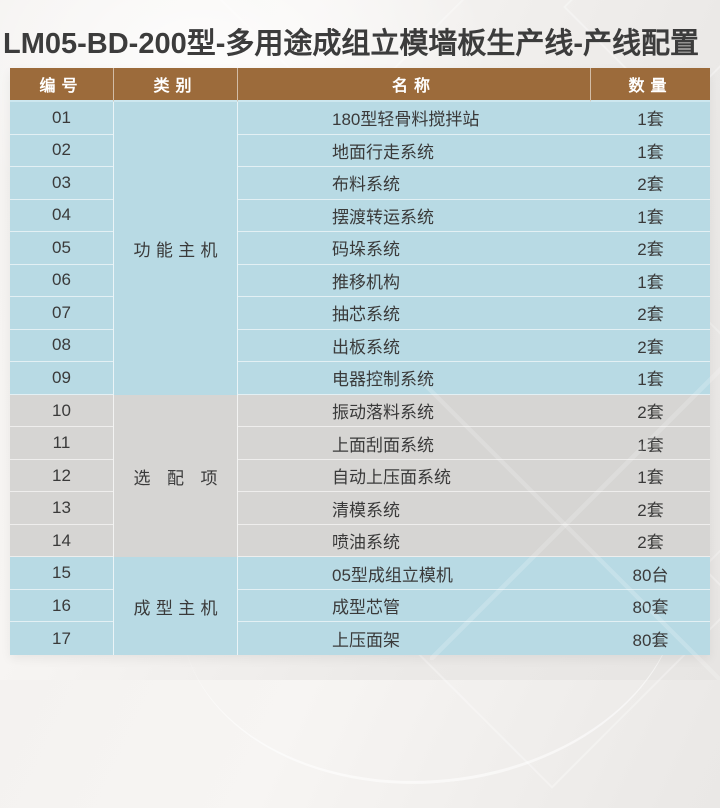 This screenshot has height=808, width=720. What do you see at coordinates (414, 476) in the screenshot?
I see `row-name: 自动上压面系统` at bounding box center [414, 476].